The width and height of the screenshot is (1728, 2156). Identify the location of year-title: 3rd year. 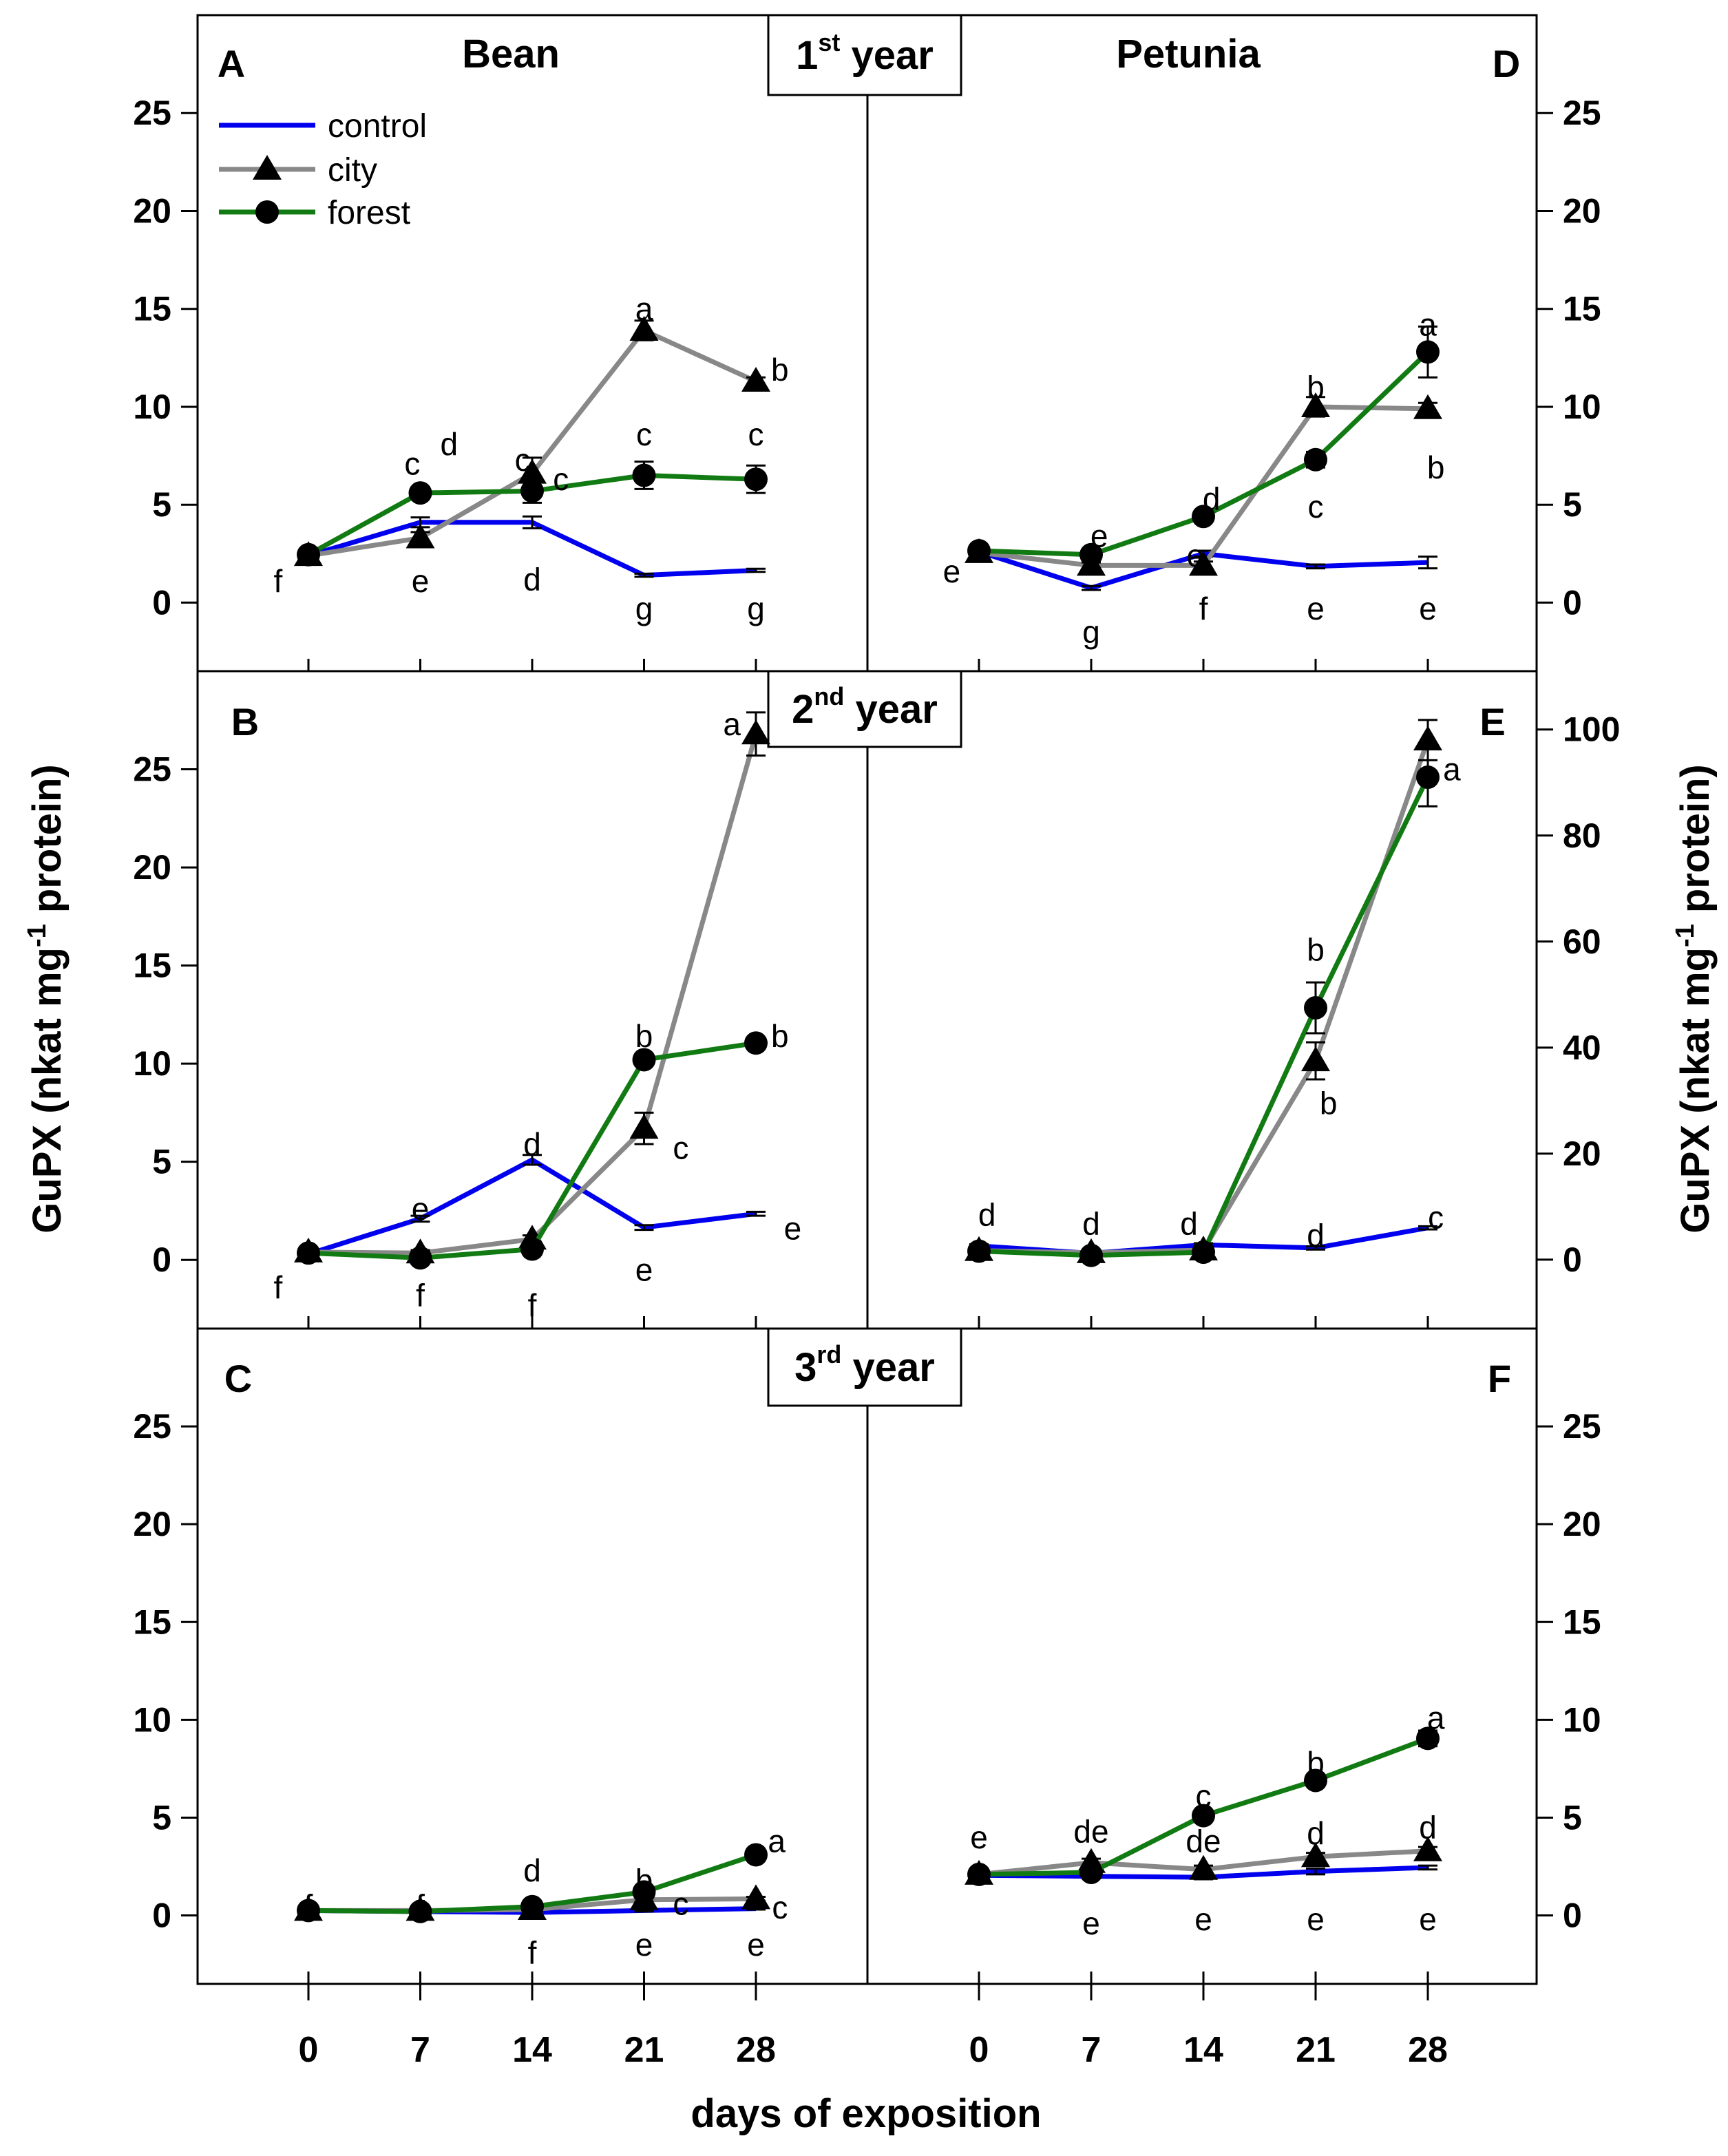
(864, 1365).